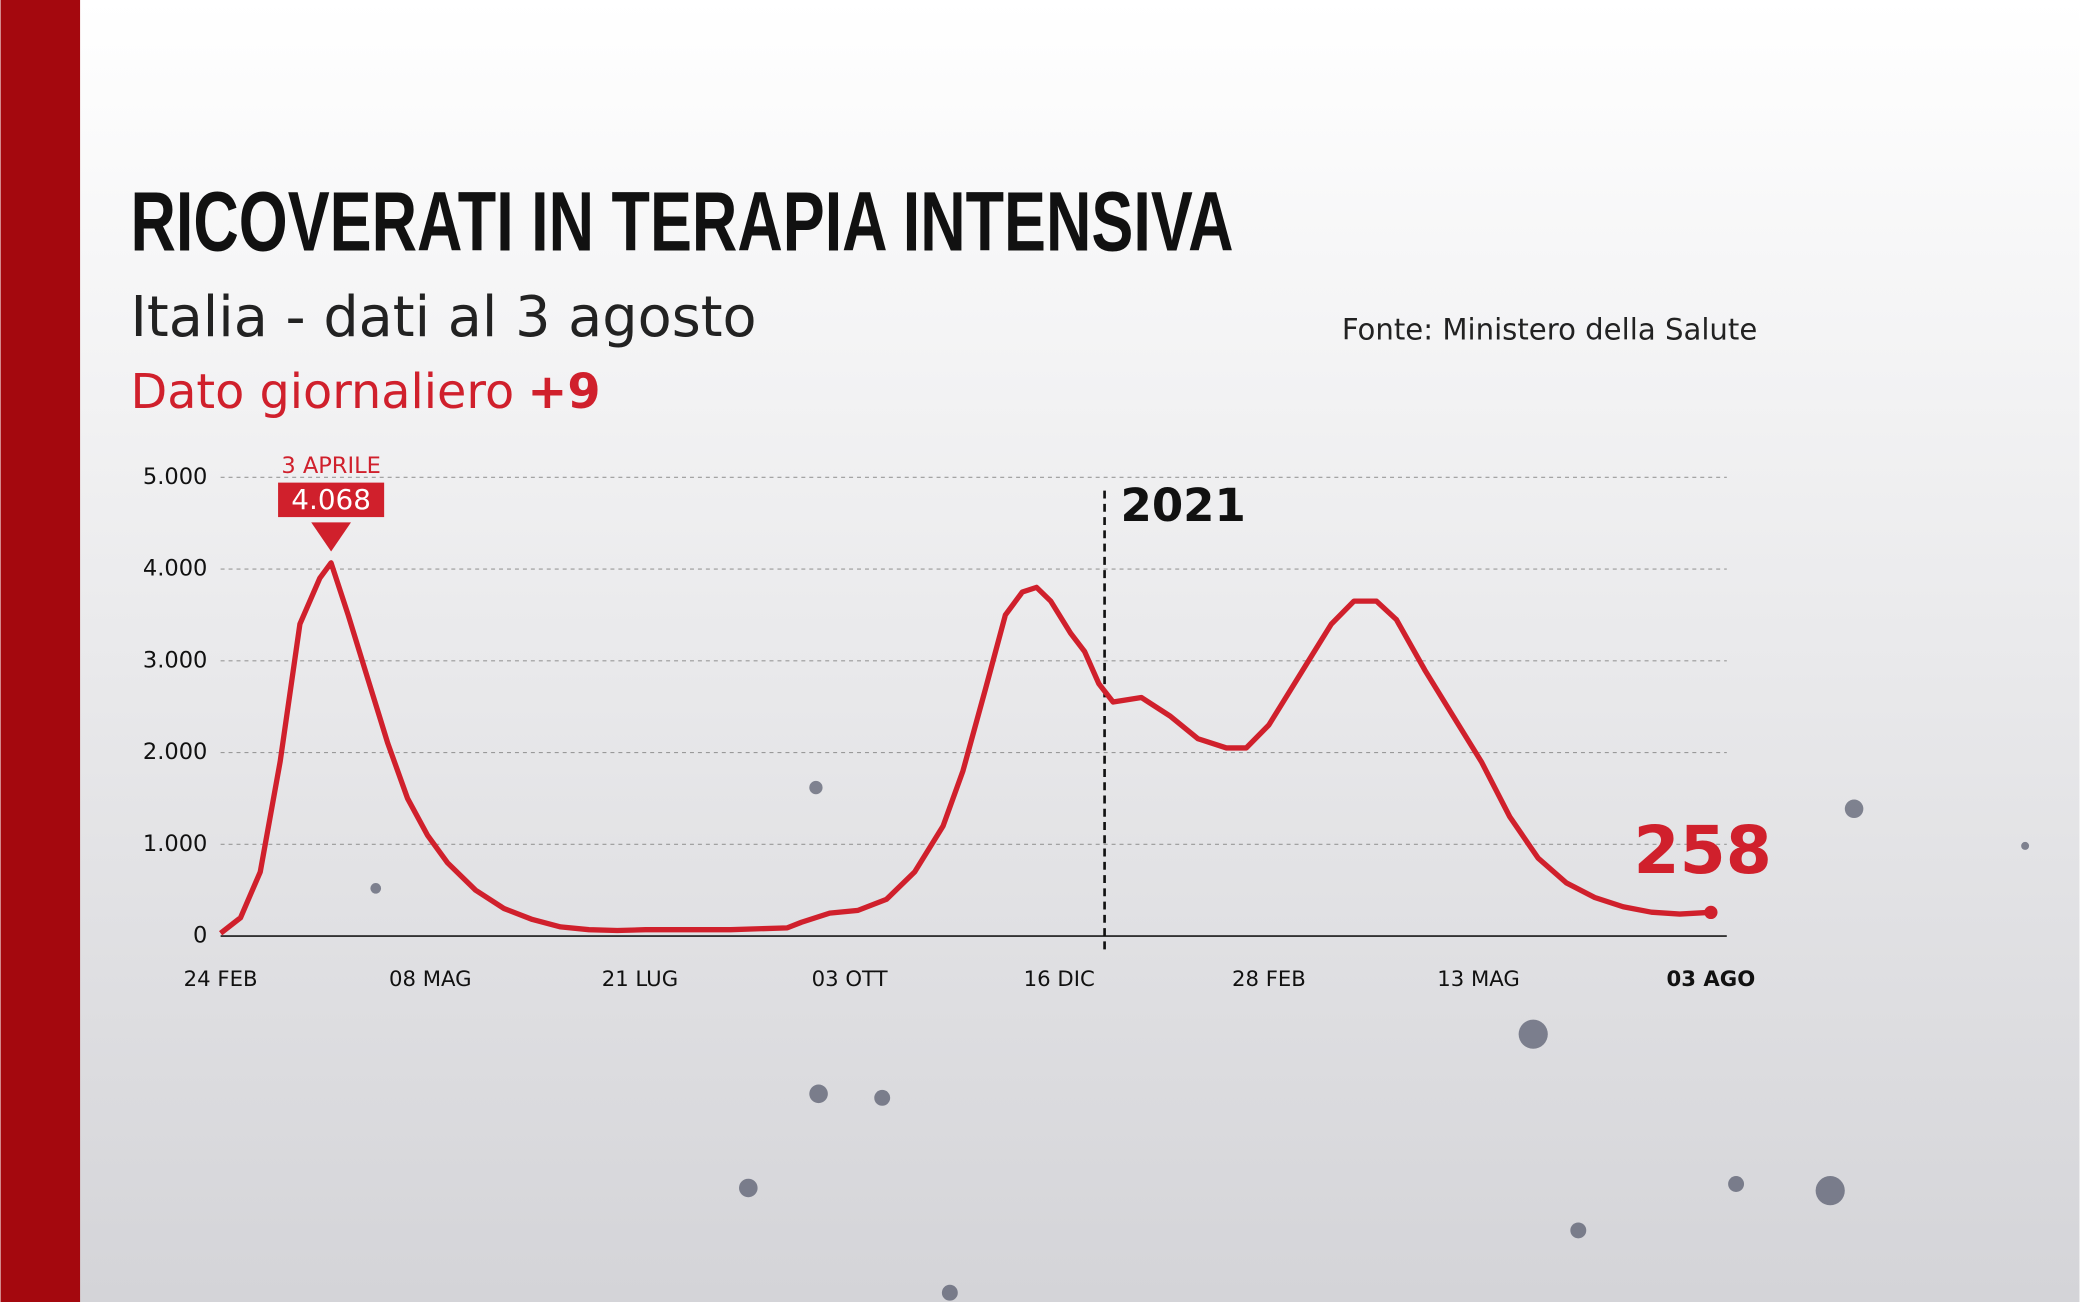 Image resolution: width=2080 pixels, height=1302 pixels. I want to click on y-tick-label: 5.000, so click(175, 477).